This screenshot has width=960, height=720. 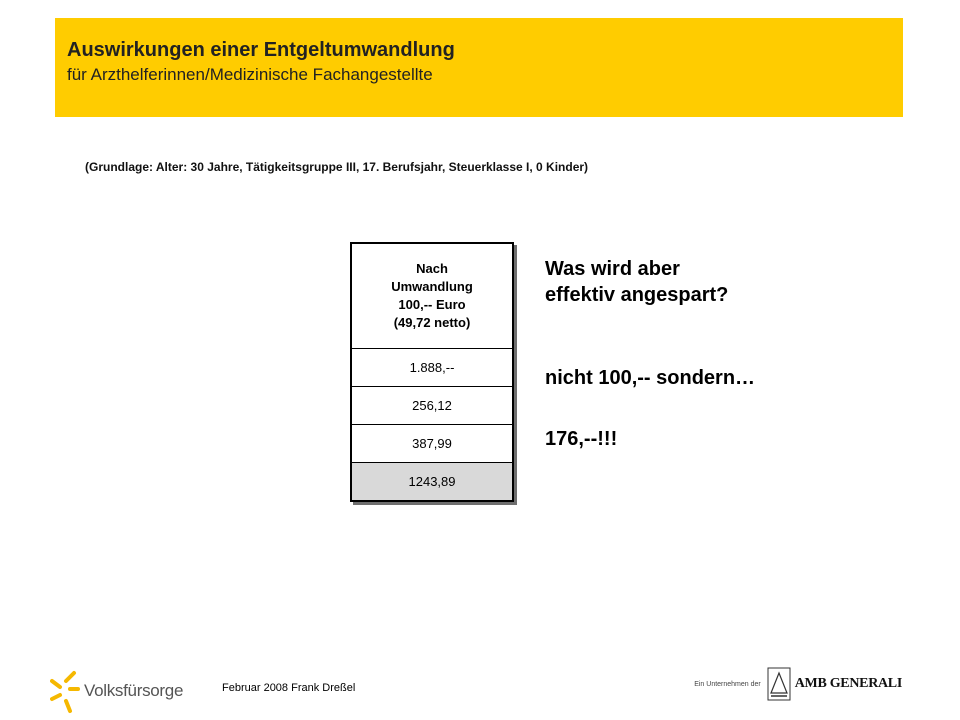 What do you see at coordinates (779, 684) in the screenshot?
I see `generali-crest-icon` at bounding box center [779, 684].